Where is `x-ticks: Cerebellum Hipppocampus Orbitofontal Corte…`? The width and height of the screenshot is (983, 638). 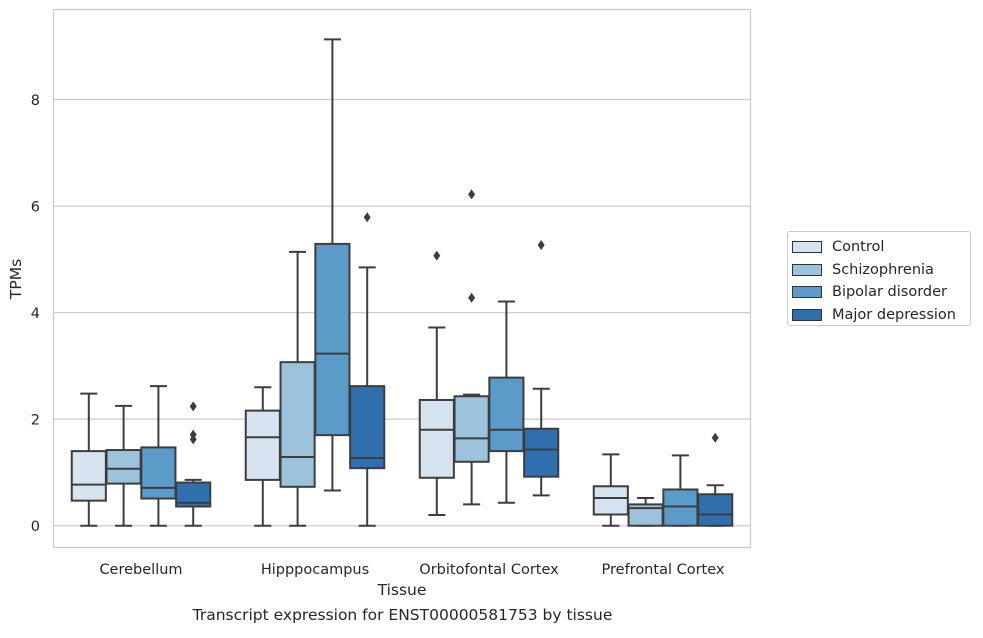 x-ticks: Cerebellum Hipppocampus Orbitofontal Corte… is located at coordinates (411, 570).